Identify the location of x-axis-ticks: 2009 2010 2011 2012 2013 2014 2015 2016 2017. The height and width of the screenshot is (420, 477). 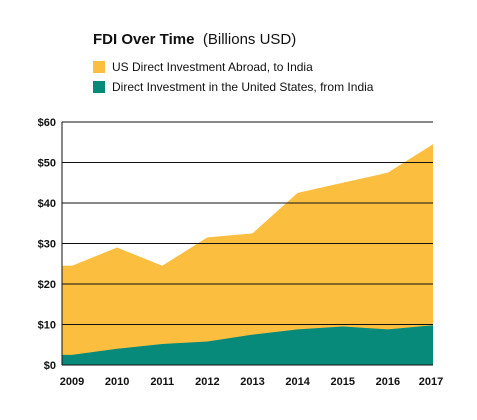
(251, 382).